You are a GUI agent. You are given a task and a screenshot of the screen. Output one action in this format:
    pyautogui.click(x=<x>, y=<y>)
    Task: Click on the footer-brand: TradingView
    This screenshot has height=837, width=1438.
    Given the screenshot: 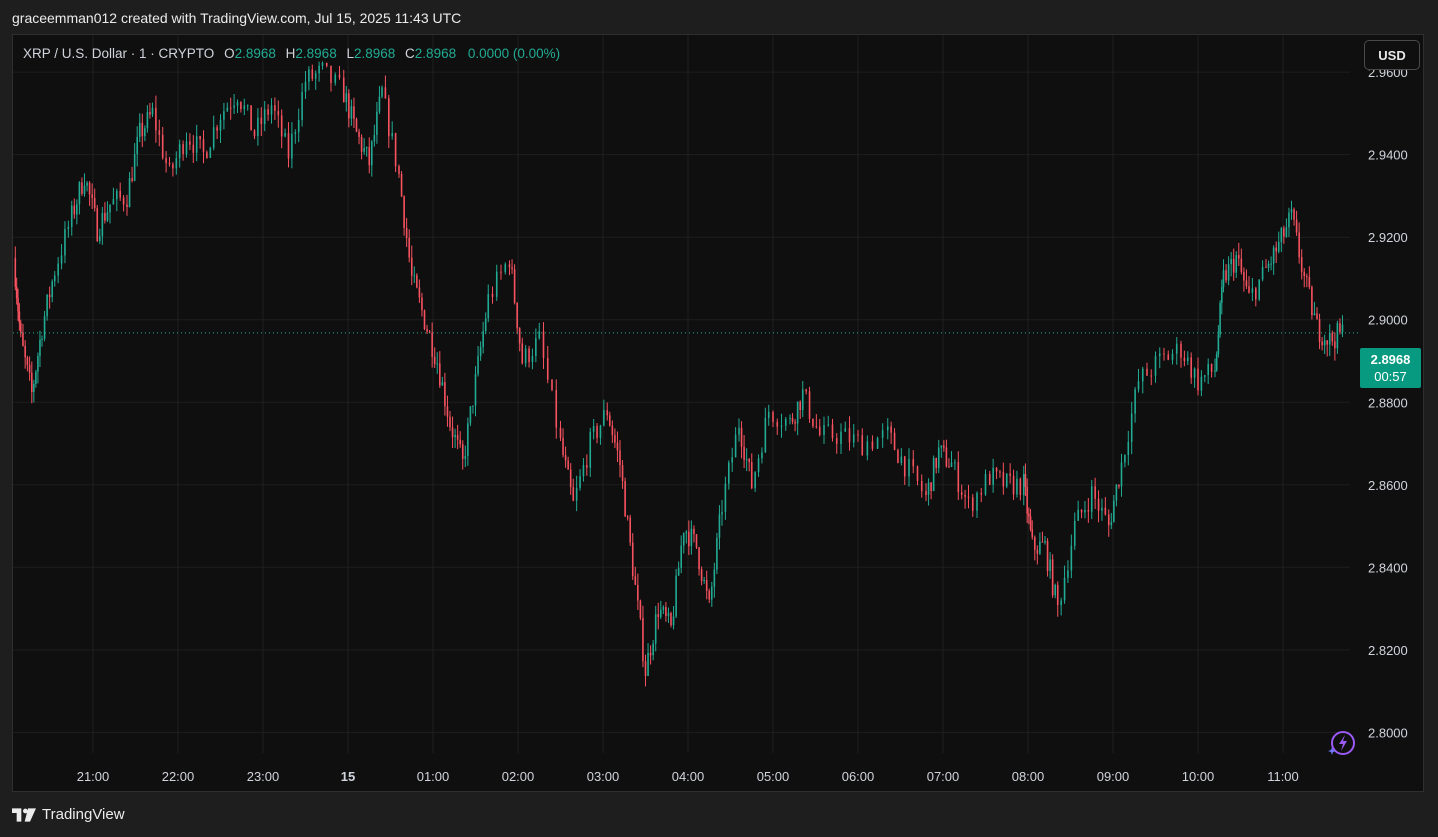 What is the action you would take?
    pyautogui.click(x=68, y=814)
    